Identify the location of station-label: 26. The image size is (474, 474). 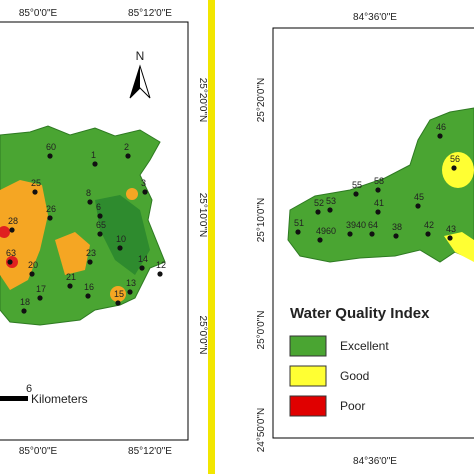
(51, 209).